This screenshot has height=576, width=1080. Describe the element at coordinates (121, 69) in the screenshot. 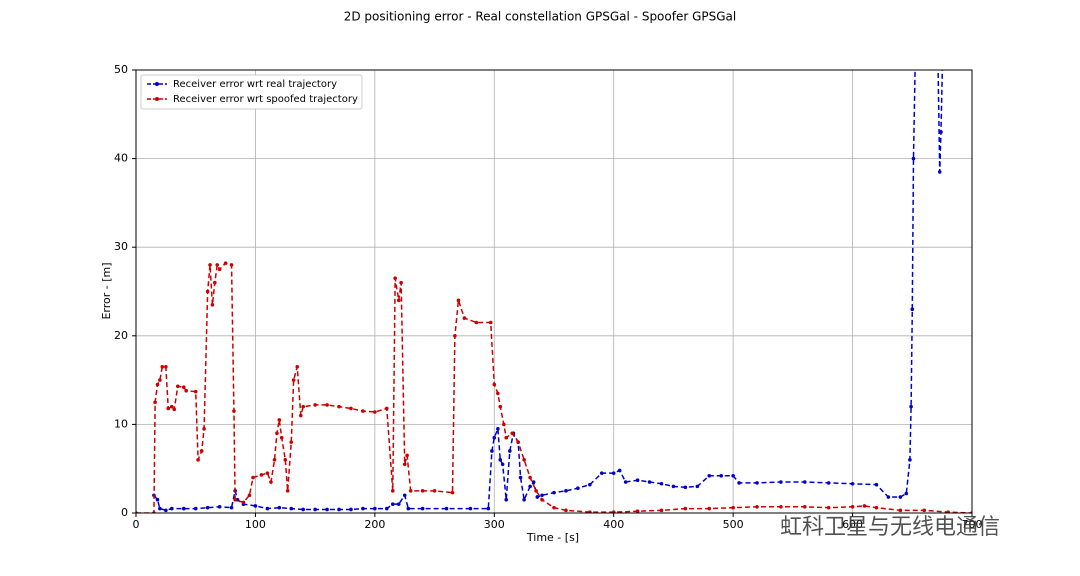

I see `y-tick-label: 50` at that location.